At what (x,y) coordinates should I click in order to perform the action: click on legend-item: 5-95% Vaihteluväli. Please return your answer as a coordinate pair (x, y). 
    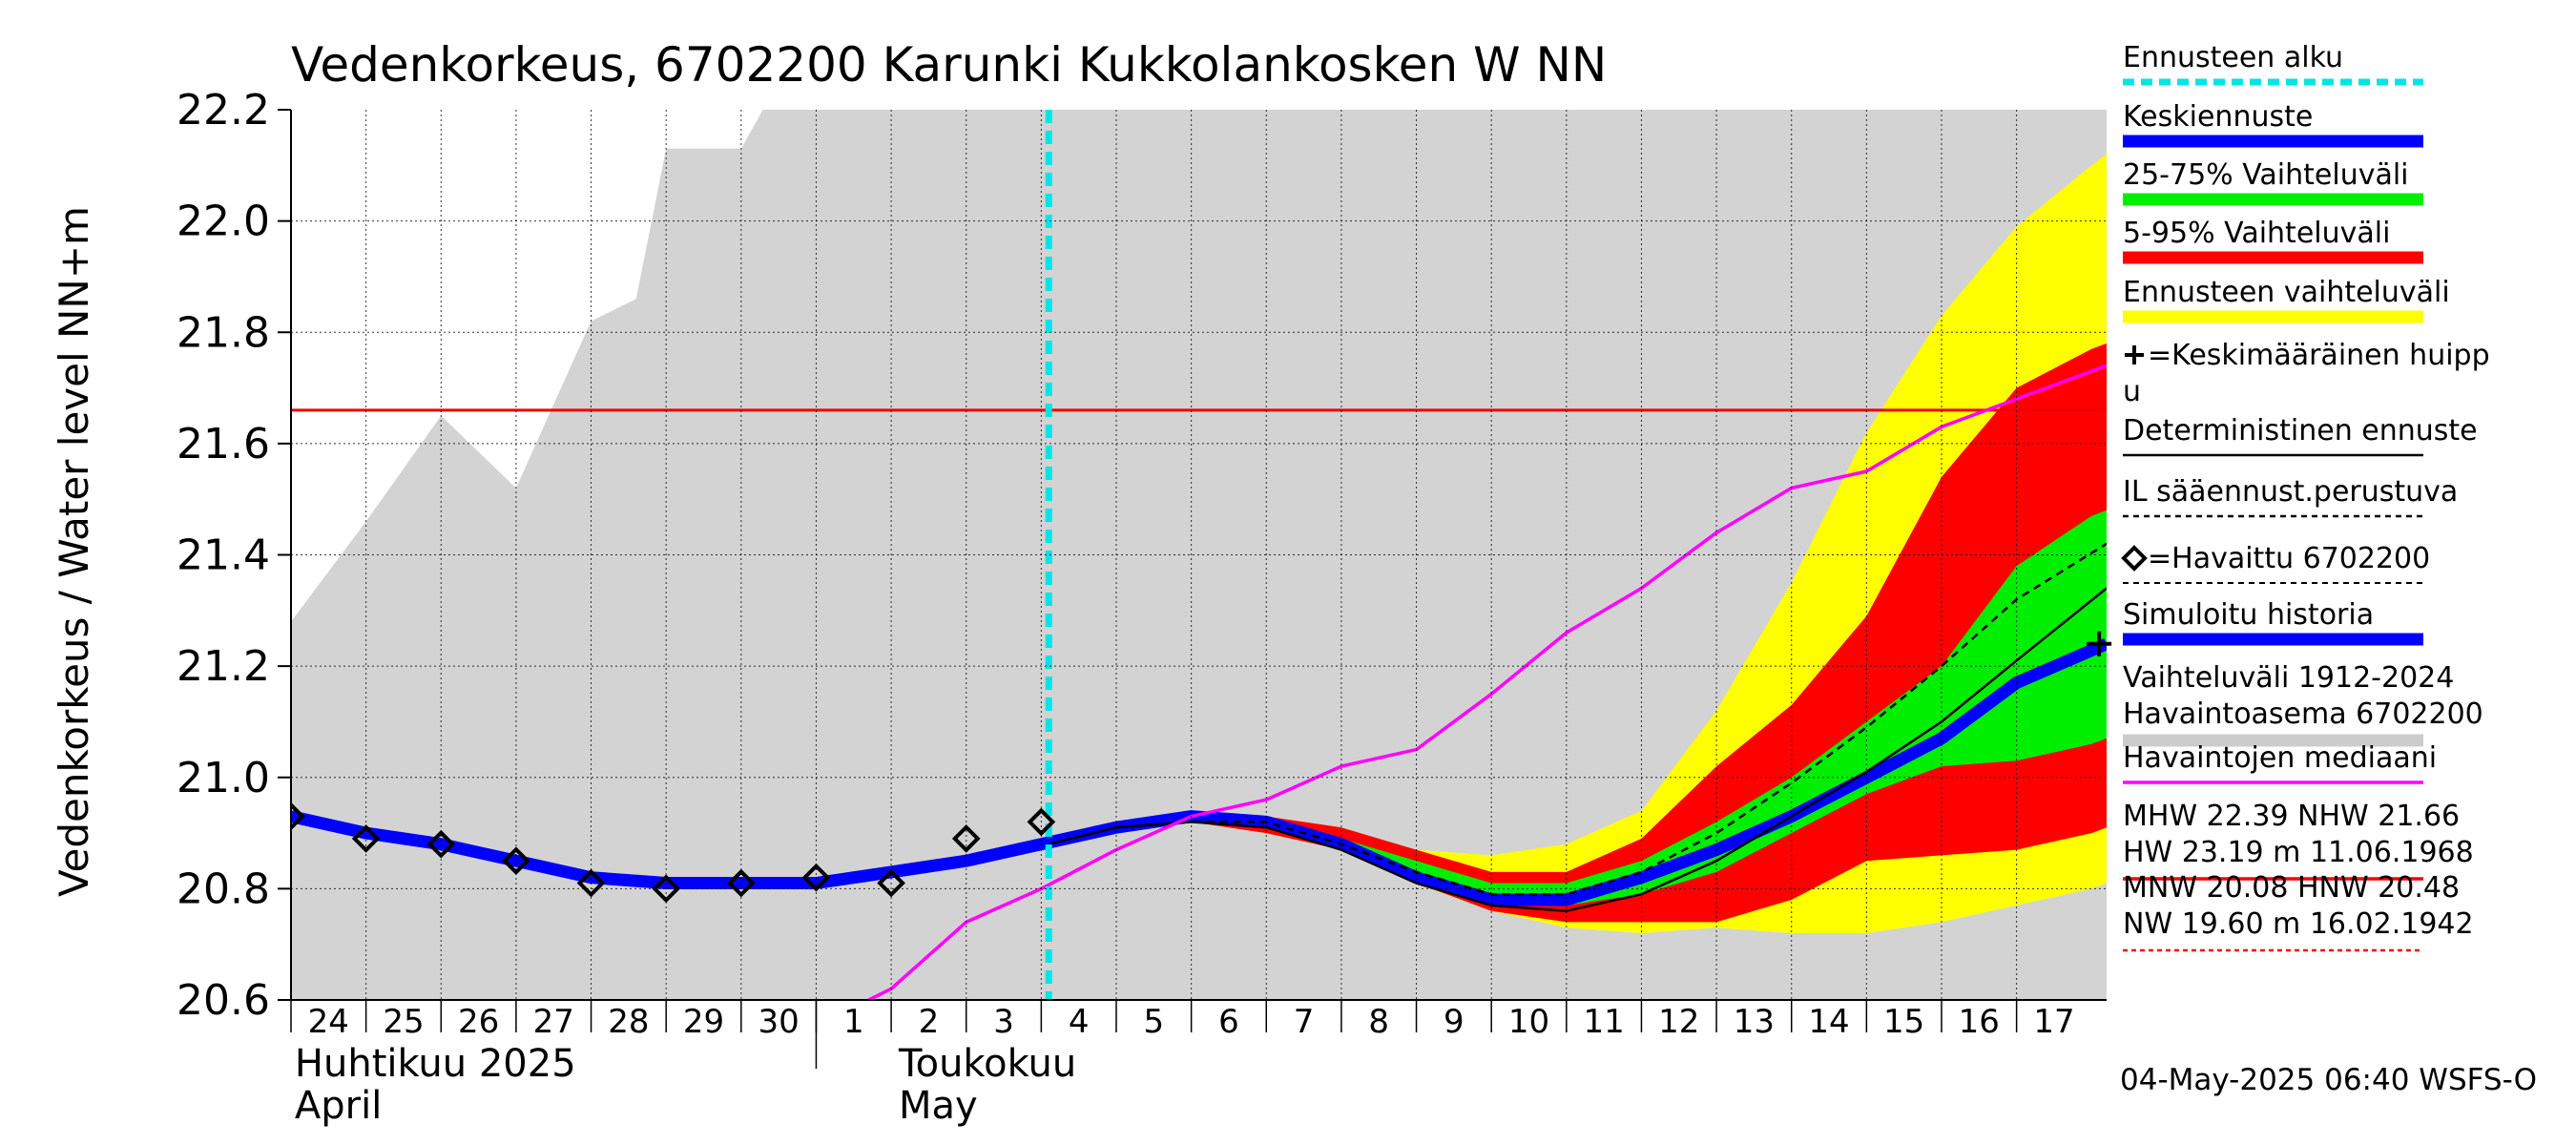
    Looking at the image, I should click on (2273, 240).